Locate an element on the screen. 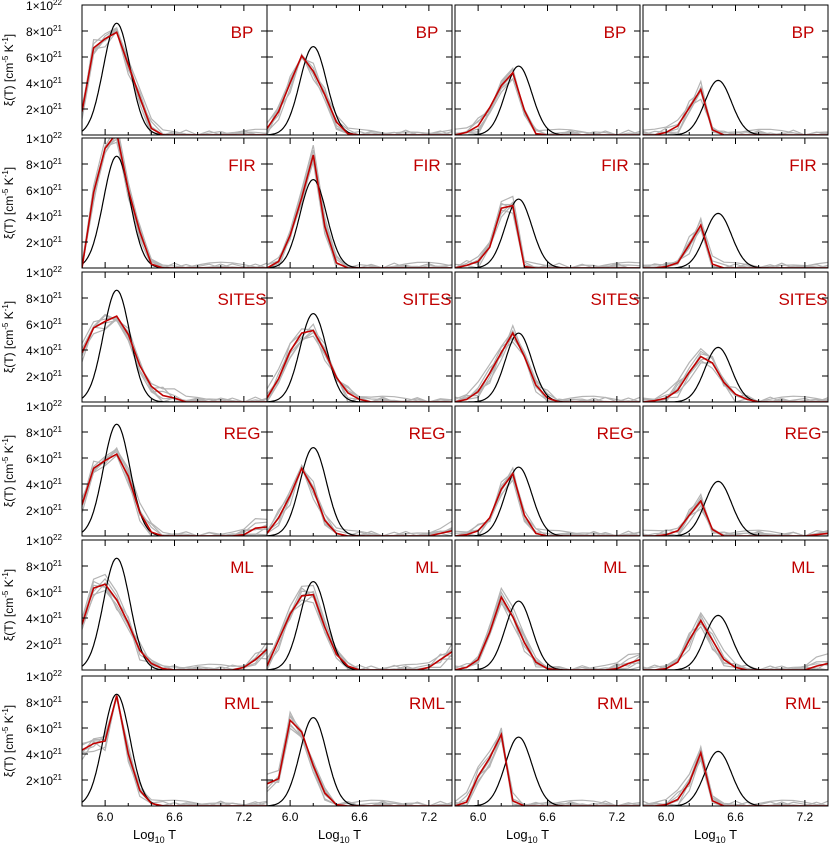 The height and width of the screenshot is (849, 830). panel-ml-col2: ML is located at coordinates (359, 605).